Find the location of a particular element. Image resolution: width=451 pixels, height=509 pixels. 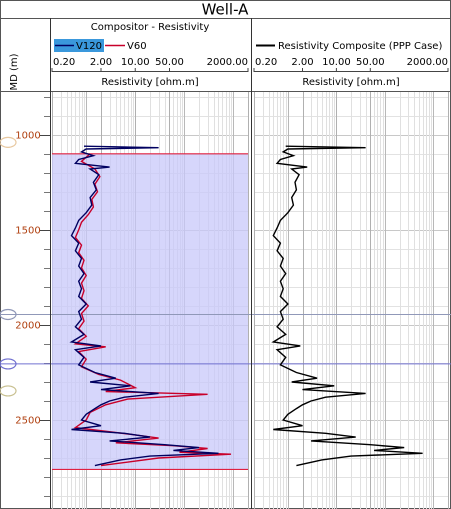

depth-axis-label: MD (m) is located at coordinates (14, 71).